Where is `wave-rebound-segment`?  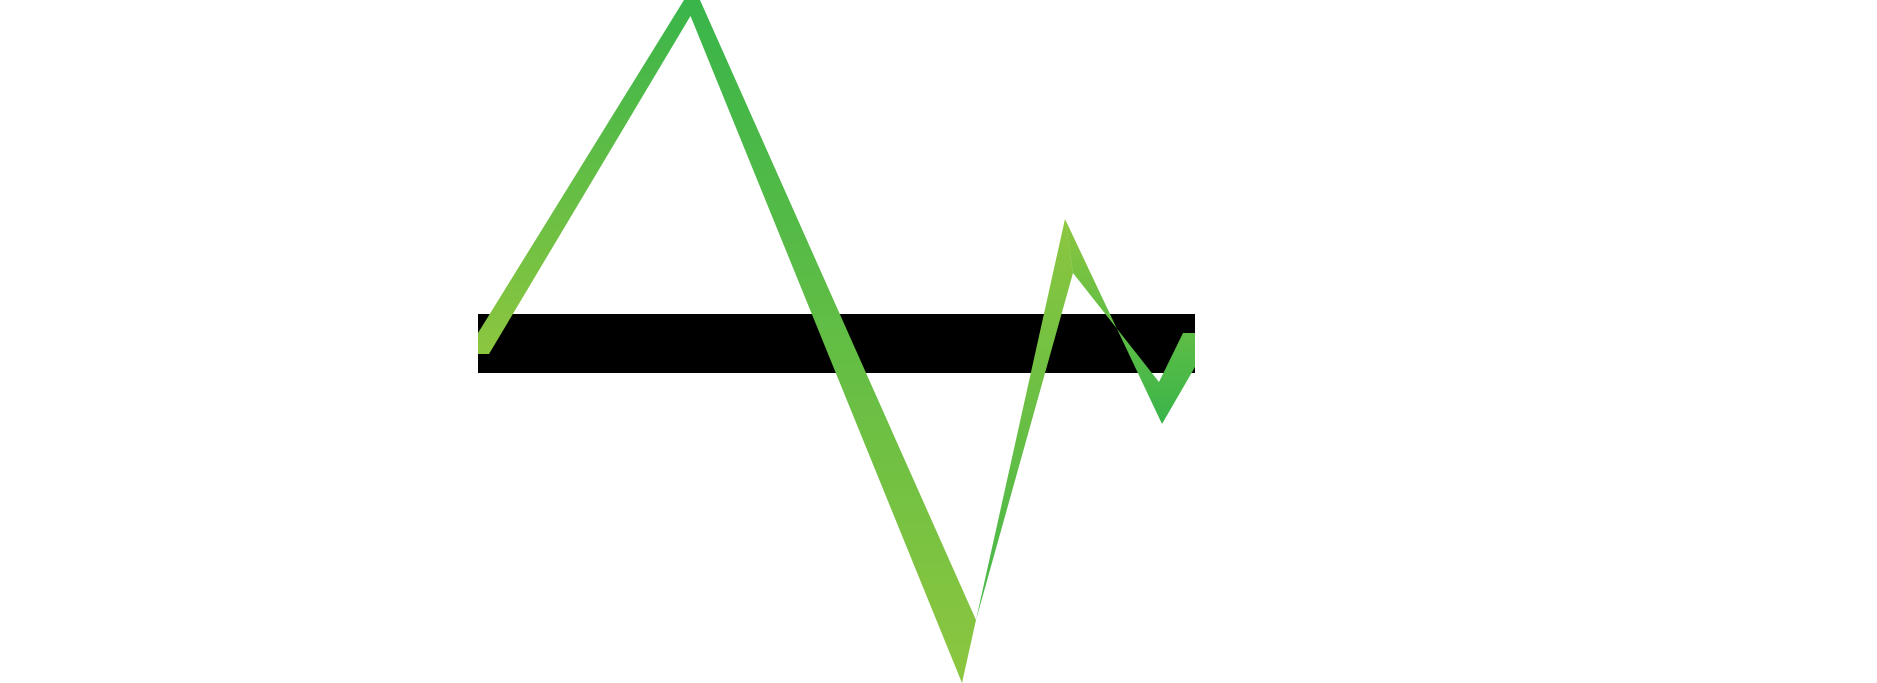 wave-rebound-segment is located at coordinates (1017, 451).